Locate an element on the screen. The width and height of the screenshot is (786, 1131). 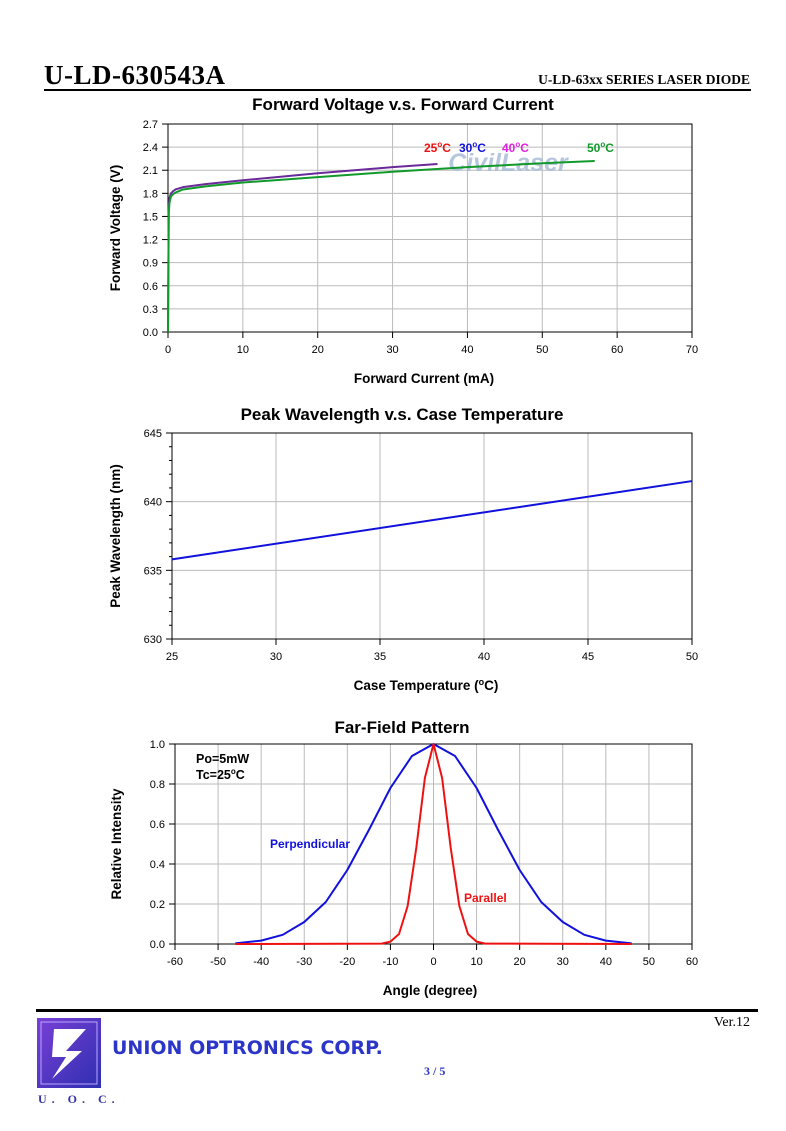
y-tick-label: 1.0 is located at coordinates (157, 745).